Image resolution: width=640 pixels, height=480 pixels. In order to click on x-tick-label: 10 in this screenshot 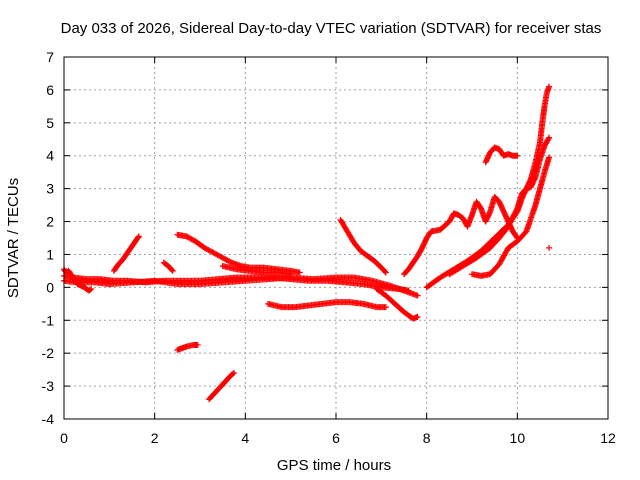, I will do `click(518, 438)`.